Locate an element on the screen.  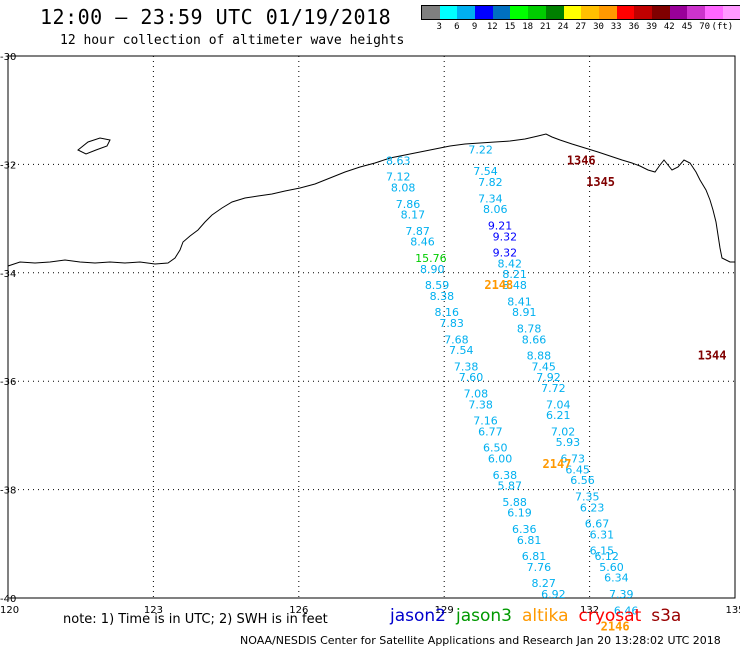
wave-height-value: 8.88 is located at coordinates (539, 356).